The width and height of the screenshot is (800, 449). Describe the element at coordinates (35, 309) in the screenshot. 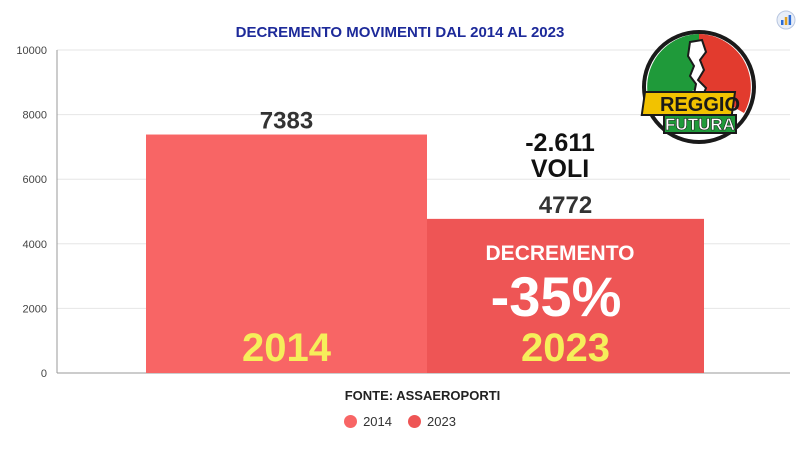

I see `y-tick-label: 2000` at that location.